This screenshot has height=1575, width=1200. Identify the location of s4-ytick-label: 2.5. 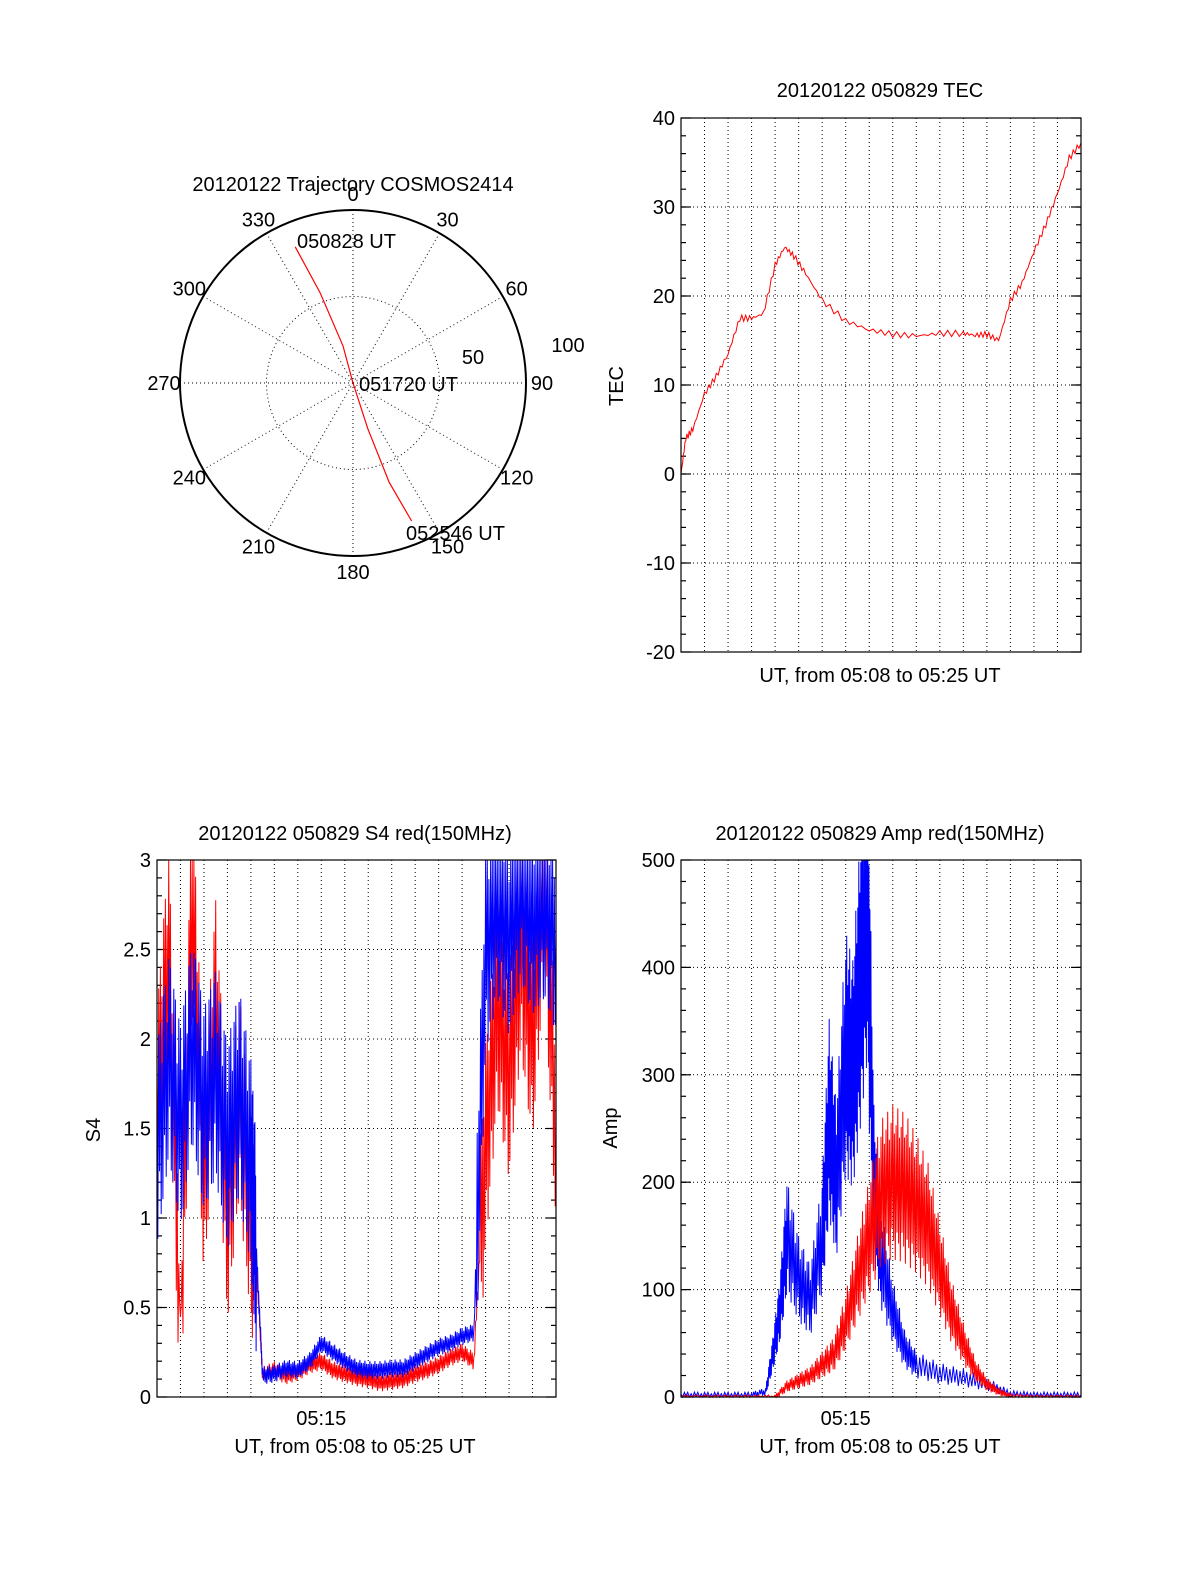
(137, 951).